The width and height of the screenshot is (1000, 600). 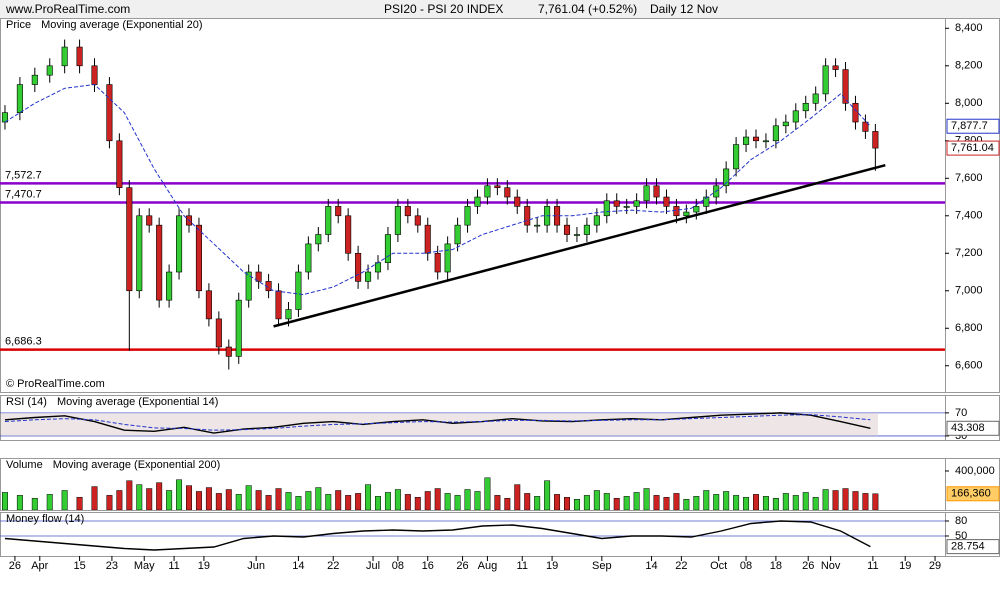 I want to click on y-tick-label: 7,600, so click(x=969, y=178).